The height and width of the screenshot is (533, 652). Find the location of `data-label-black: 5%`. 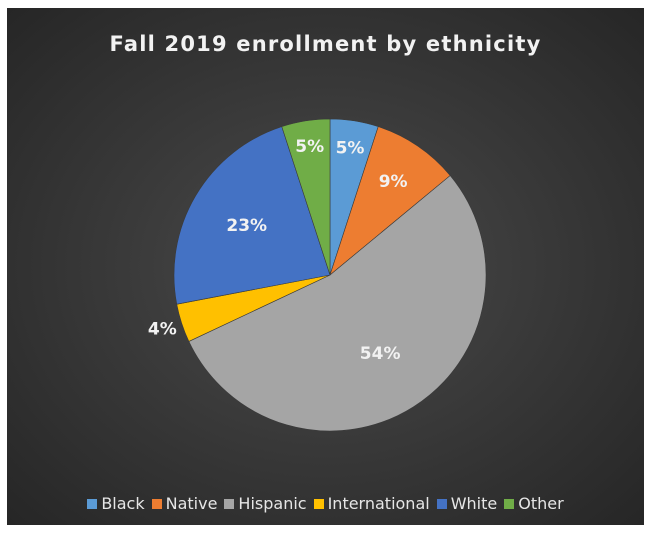

data-label-black: 5% is located at coordinates (350, 149).